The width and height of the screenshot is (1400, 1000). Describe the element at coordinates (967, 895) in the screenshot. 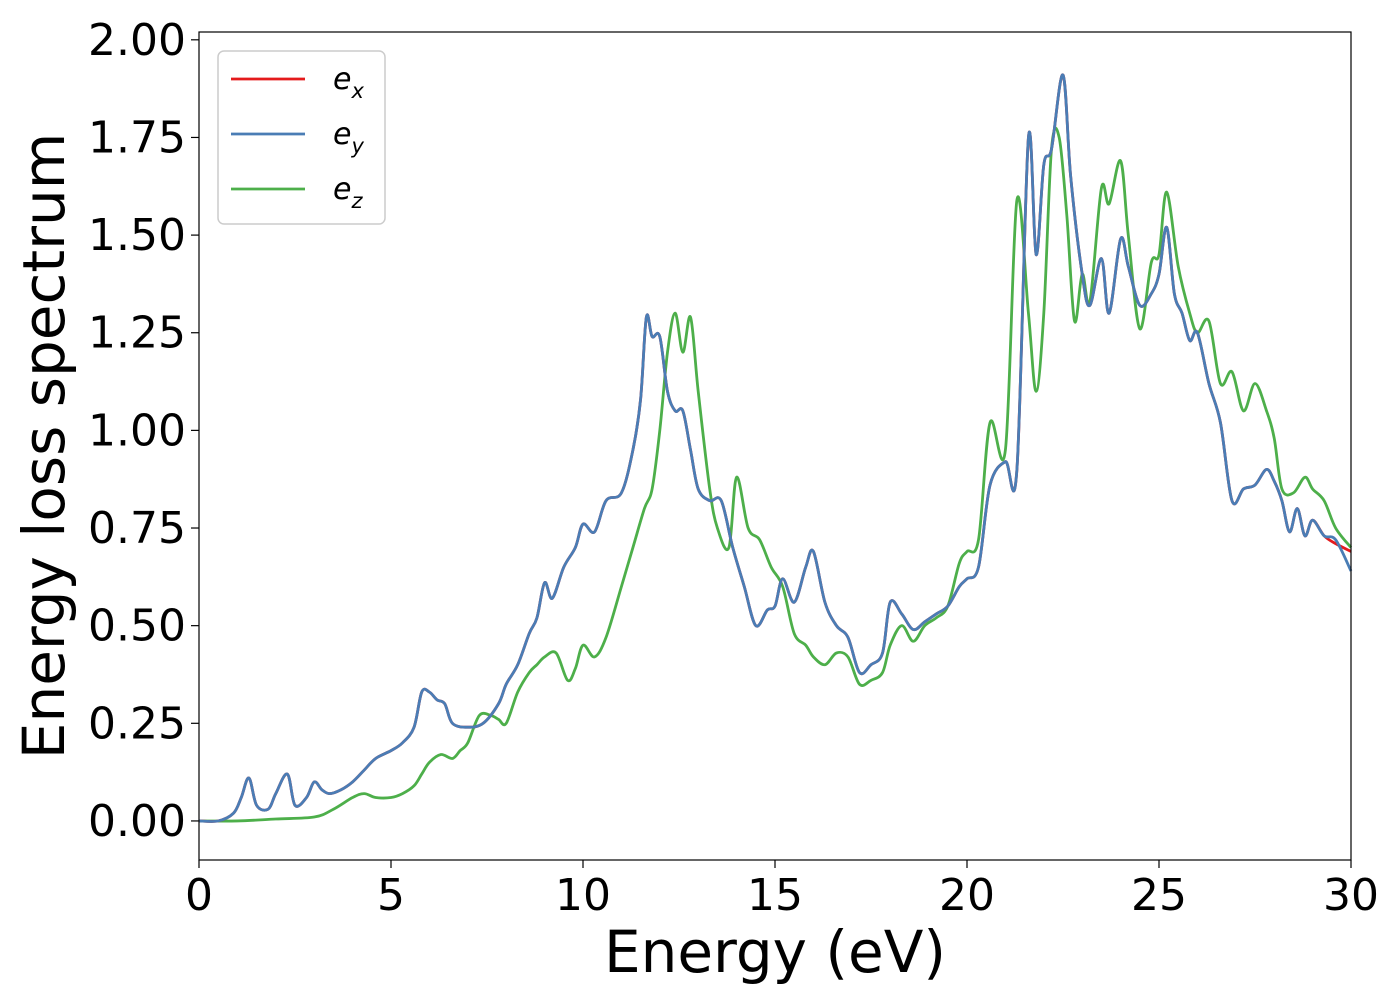

I see `x-tick-label: 20` at that location.